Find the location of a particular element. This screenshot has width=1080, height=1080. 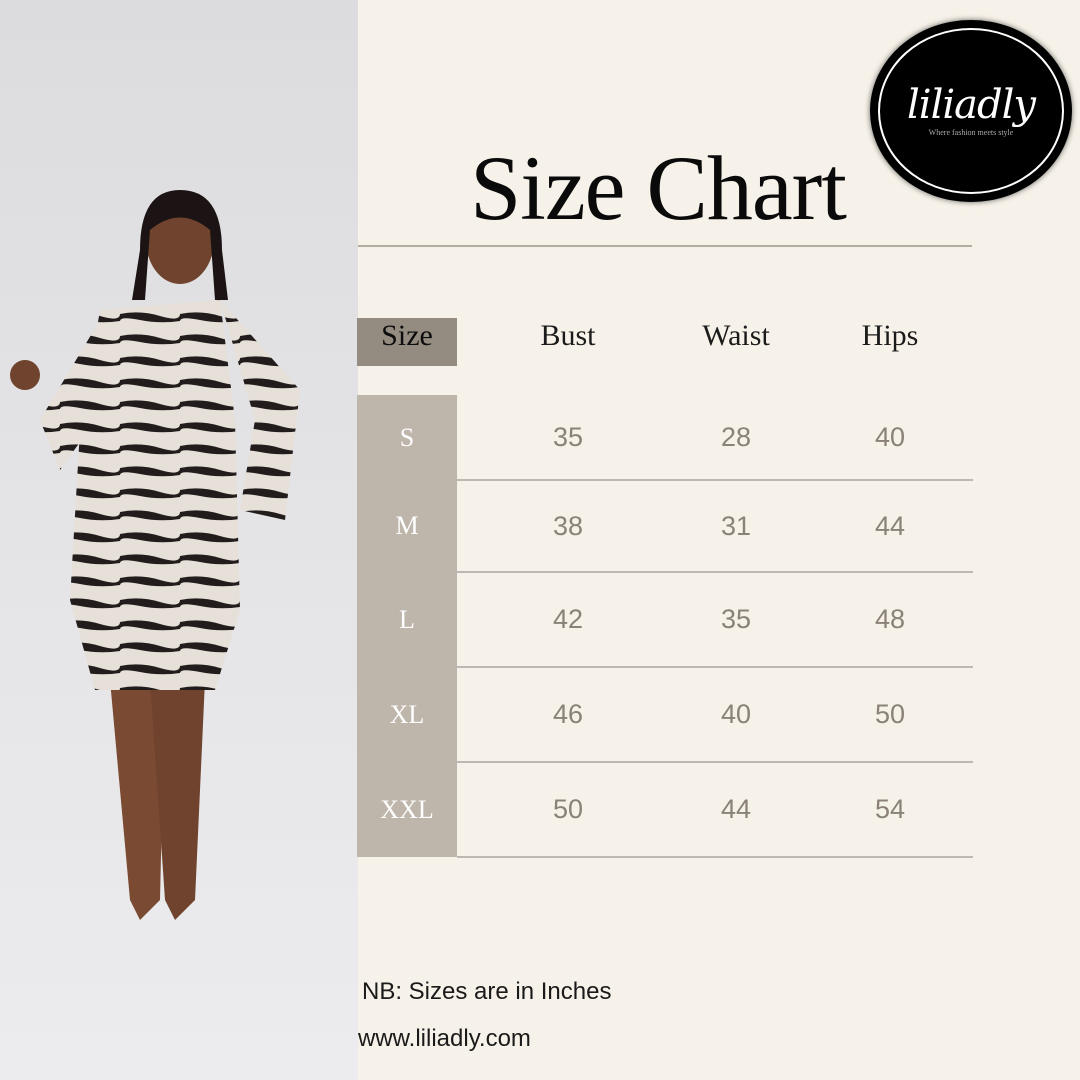

size-label: XXL is located at coordinates (407, 809).